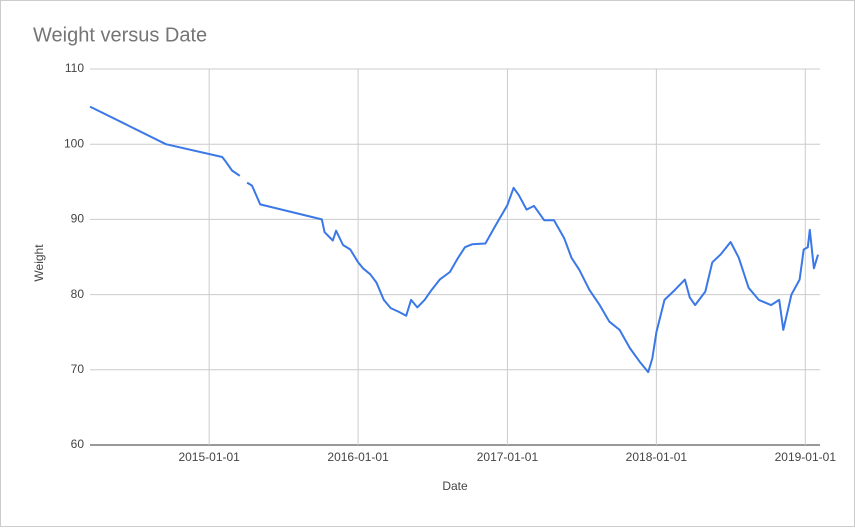 Image resolution: width=855 pixels, height=531 pixels. Describe the element at coordinates (209, 457) in the screenshot. I see `x-tick-label: 2015-01-01` at that location.